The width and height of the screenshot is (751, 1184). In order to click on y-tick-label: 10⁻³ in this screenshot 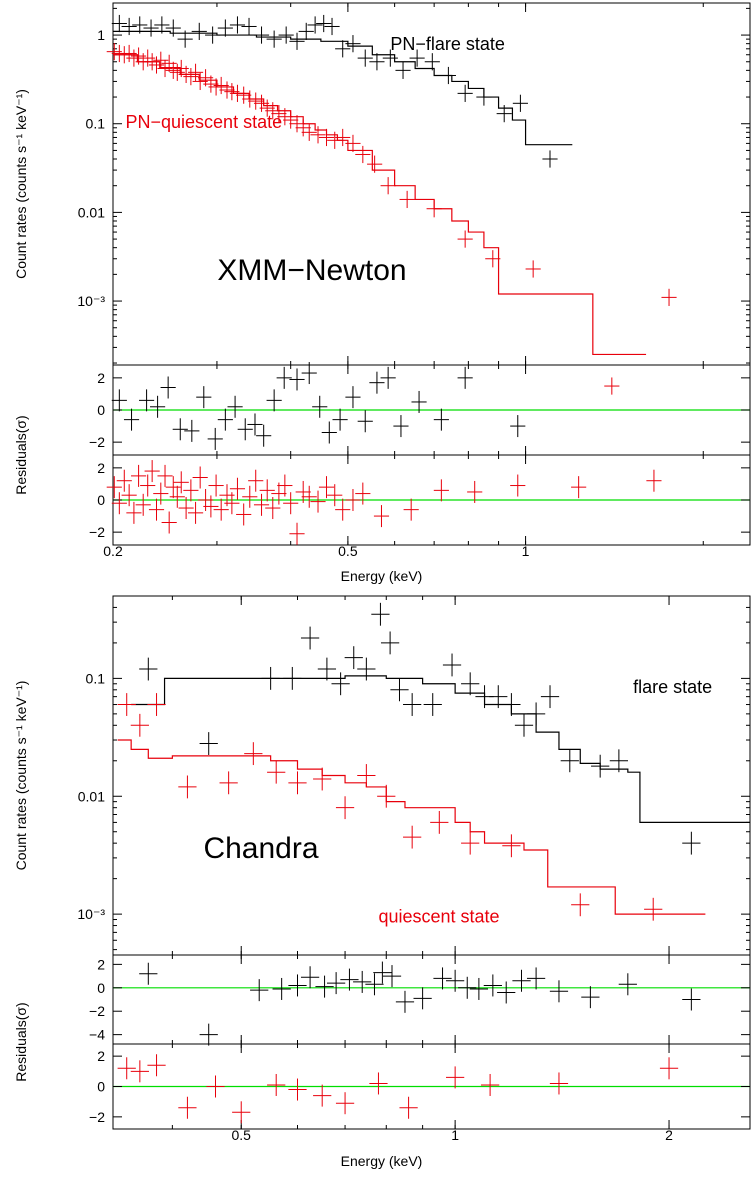, I will do `click(91, 301)`.